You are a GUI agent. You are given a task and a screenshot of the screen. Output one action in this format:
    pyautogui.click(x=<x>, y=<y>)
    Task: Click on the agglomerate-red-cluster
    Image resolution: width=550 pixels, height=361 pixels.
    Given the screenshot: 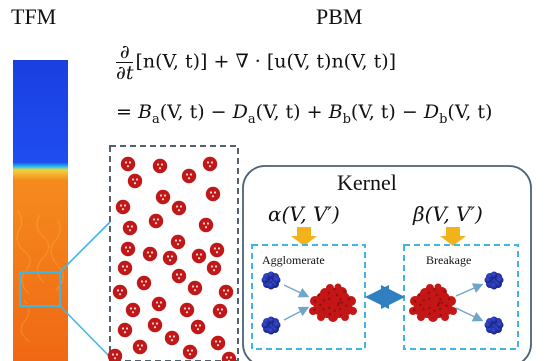 What is the action you would take?
    pyautogui.click(x=333, y=302)
    